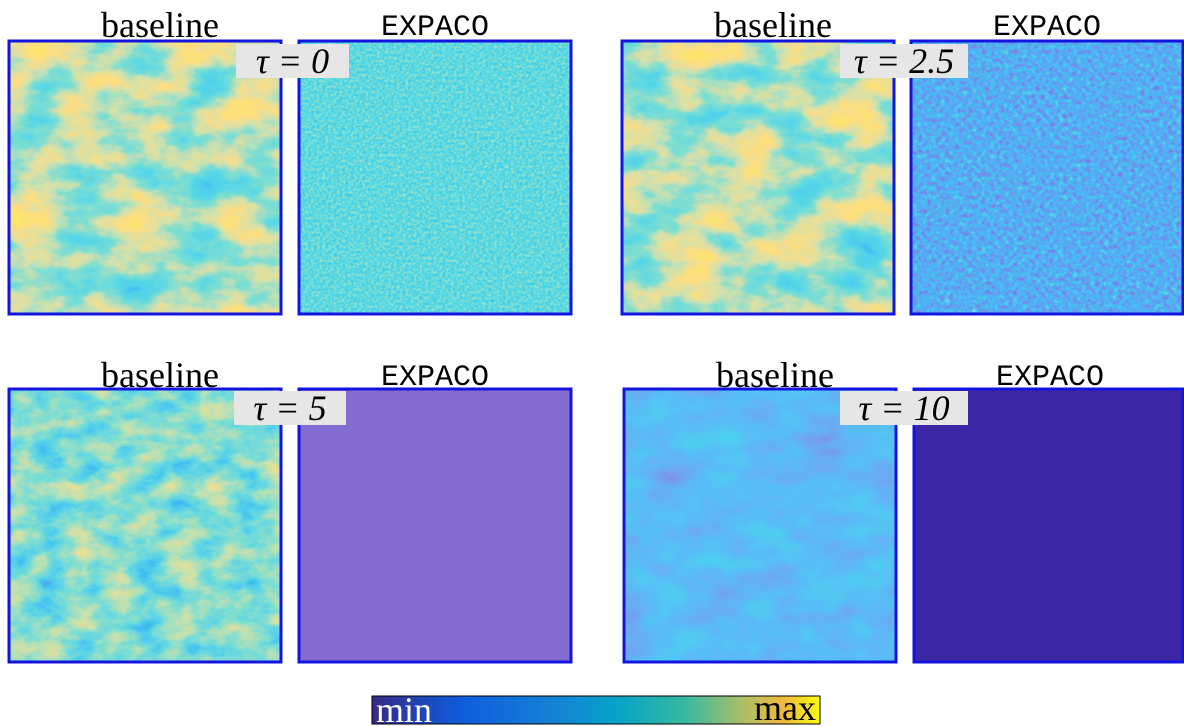 The image size is (1184, 726). I want to click on tau-label: τ = 2.5, so click(904, 61).